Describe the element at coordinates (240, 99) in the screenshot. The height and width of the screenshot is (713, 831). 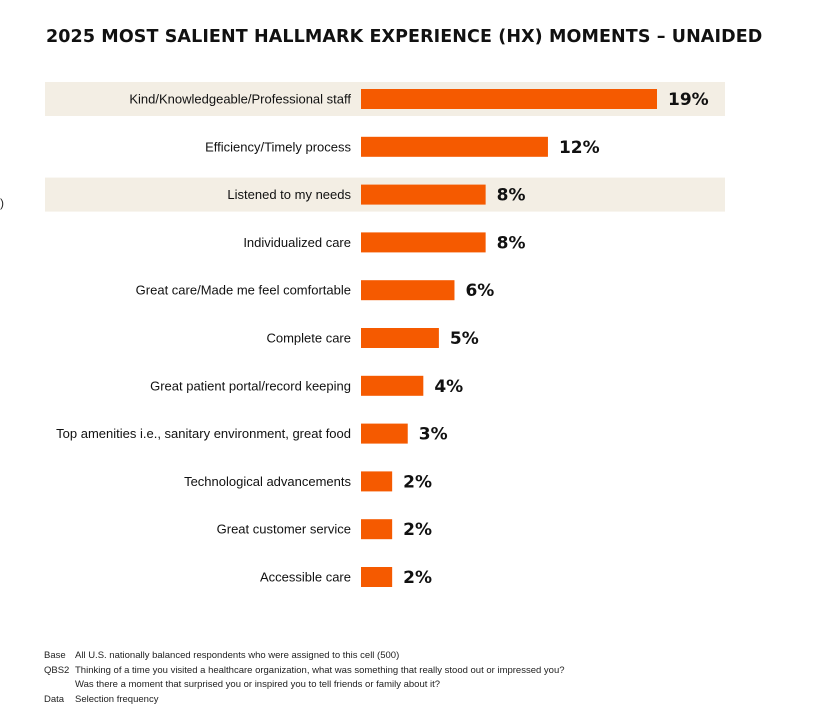
I see `category-label: Kind/Knowledgeable/Professional staff` at that location.